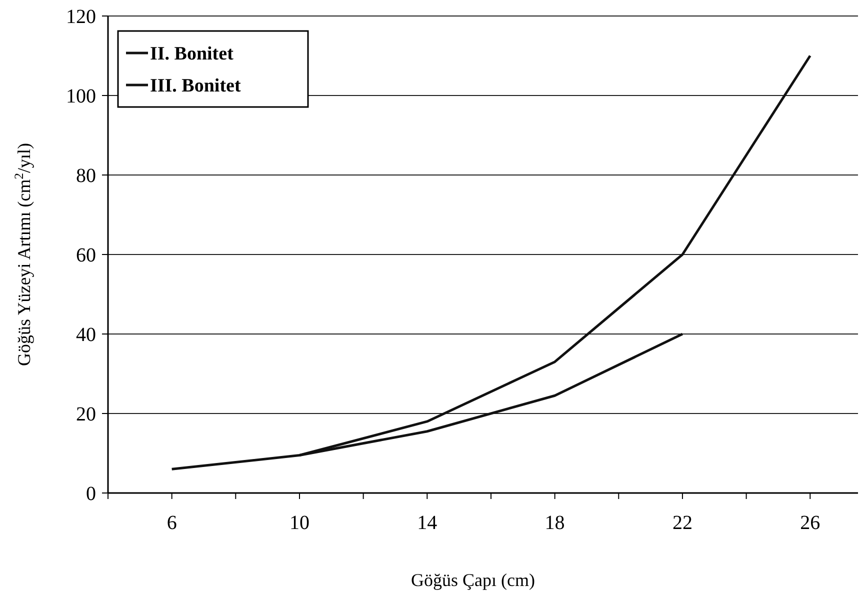 The height and width of the screenshot is (601, 866). I want to click on legend-label: II. Bonitet, so click(192, 54).